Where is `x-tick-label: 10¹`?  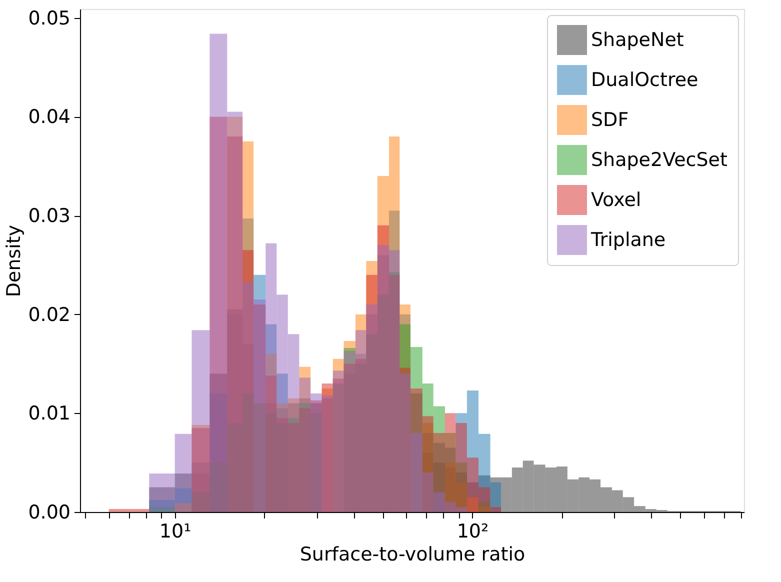 x-tick-label: 10¹ is located at coordinates (175, 531).